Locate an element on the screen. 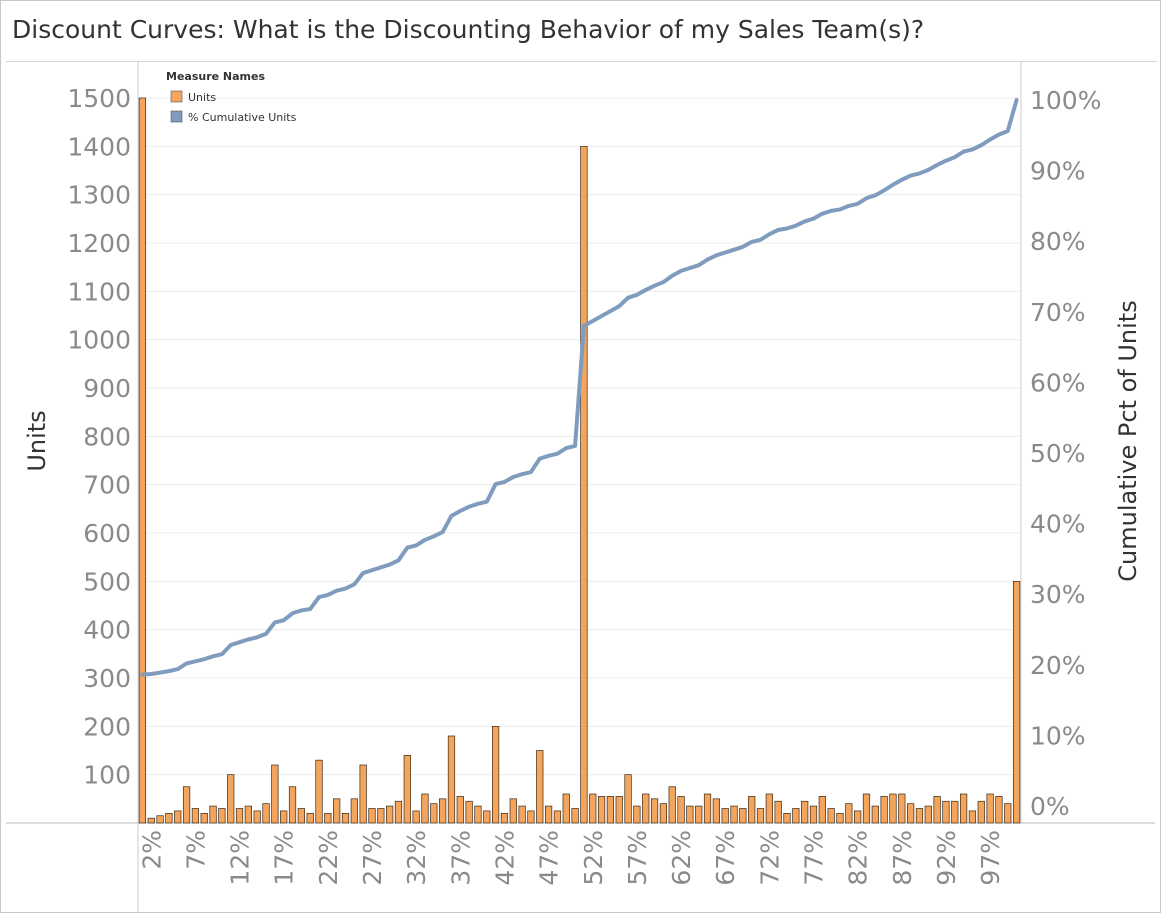 The image size is (1163, 915). x-tick-label: 67% is located at coordinates (725, 858).